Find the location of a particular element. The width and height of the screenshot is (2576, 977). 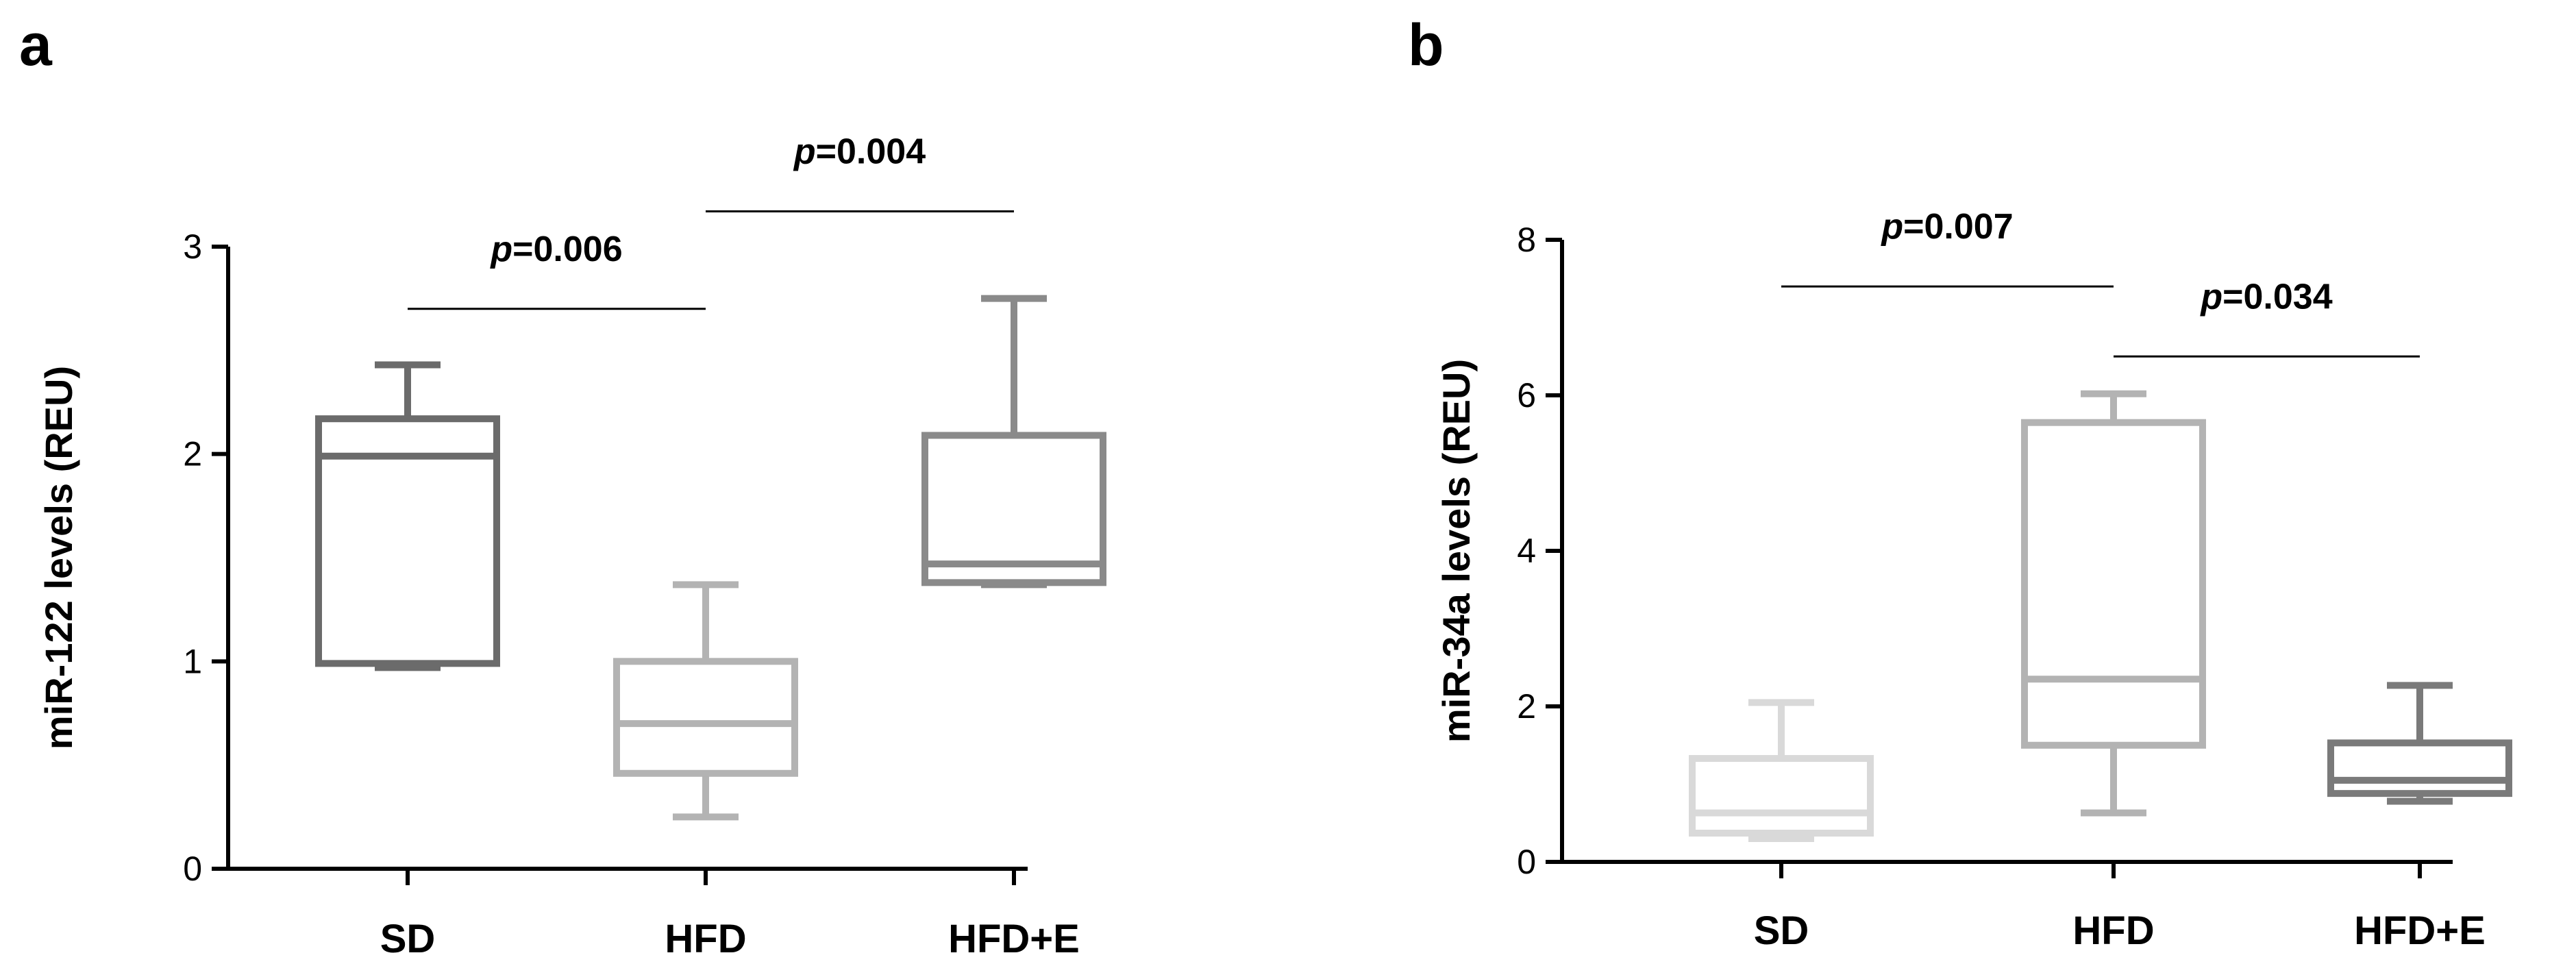

y-tick-label: 3 is located at coordinates (192, 246).